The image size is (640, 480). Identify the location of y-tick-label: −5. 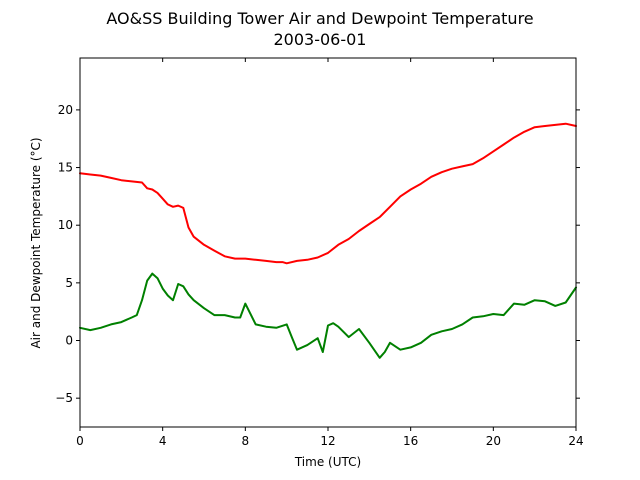
(64, 398).